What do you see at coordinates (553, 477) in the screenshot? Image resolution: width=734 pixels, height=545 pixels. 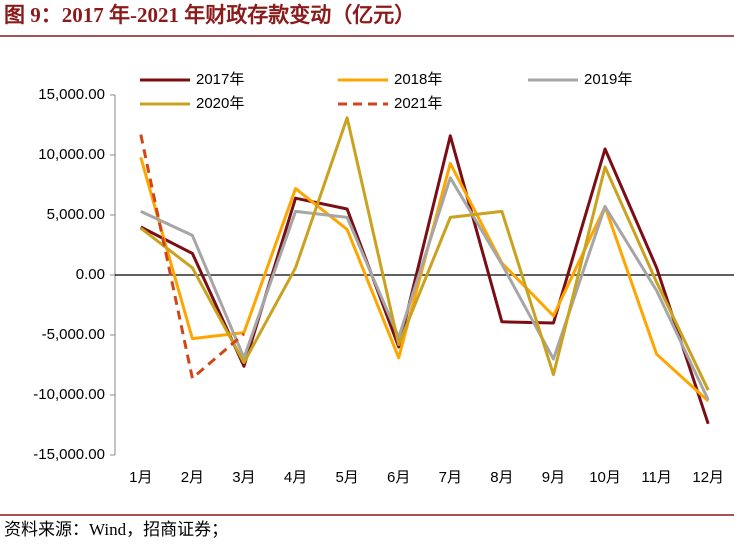 I see `x-tick-label: 9月` at bounding box center [553, 477].